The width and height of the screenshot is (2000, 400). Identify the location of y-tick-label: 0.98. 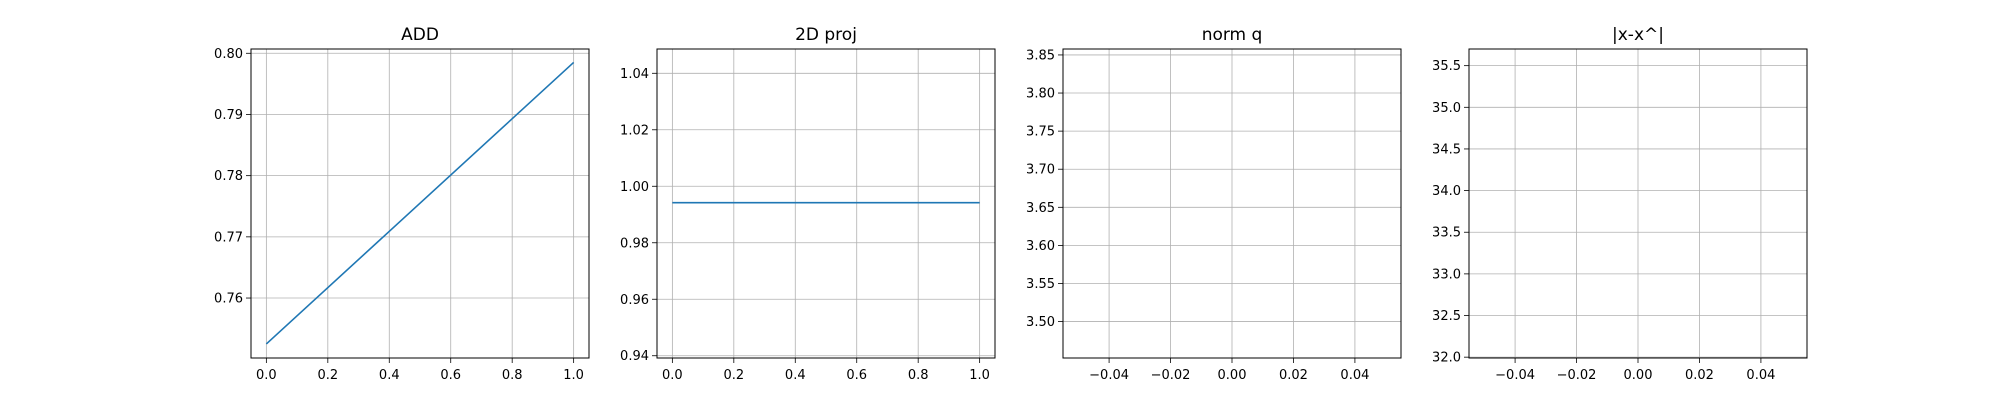
(634, 243).